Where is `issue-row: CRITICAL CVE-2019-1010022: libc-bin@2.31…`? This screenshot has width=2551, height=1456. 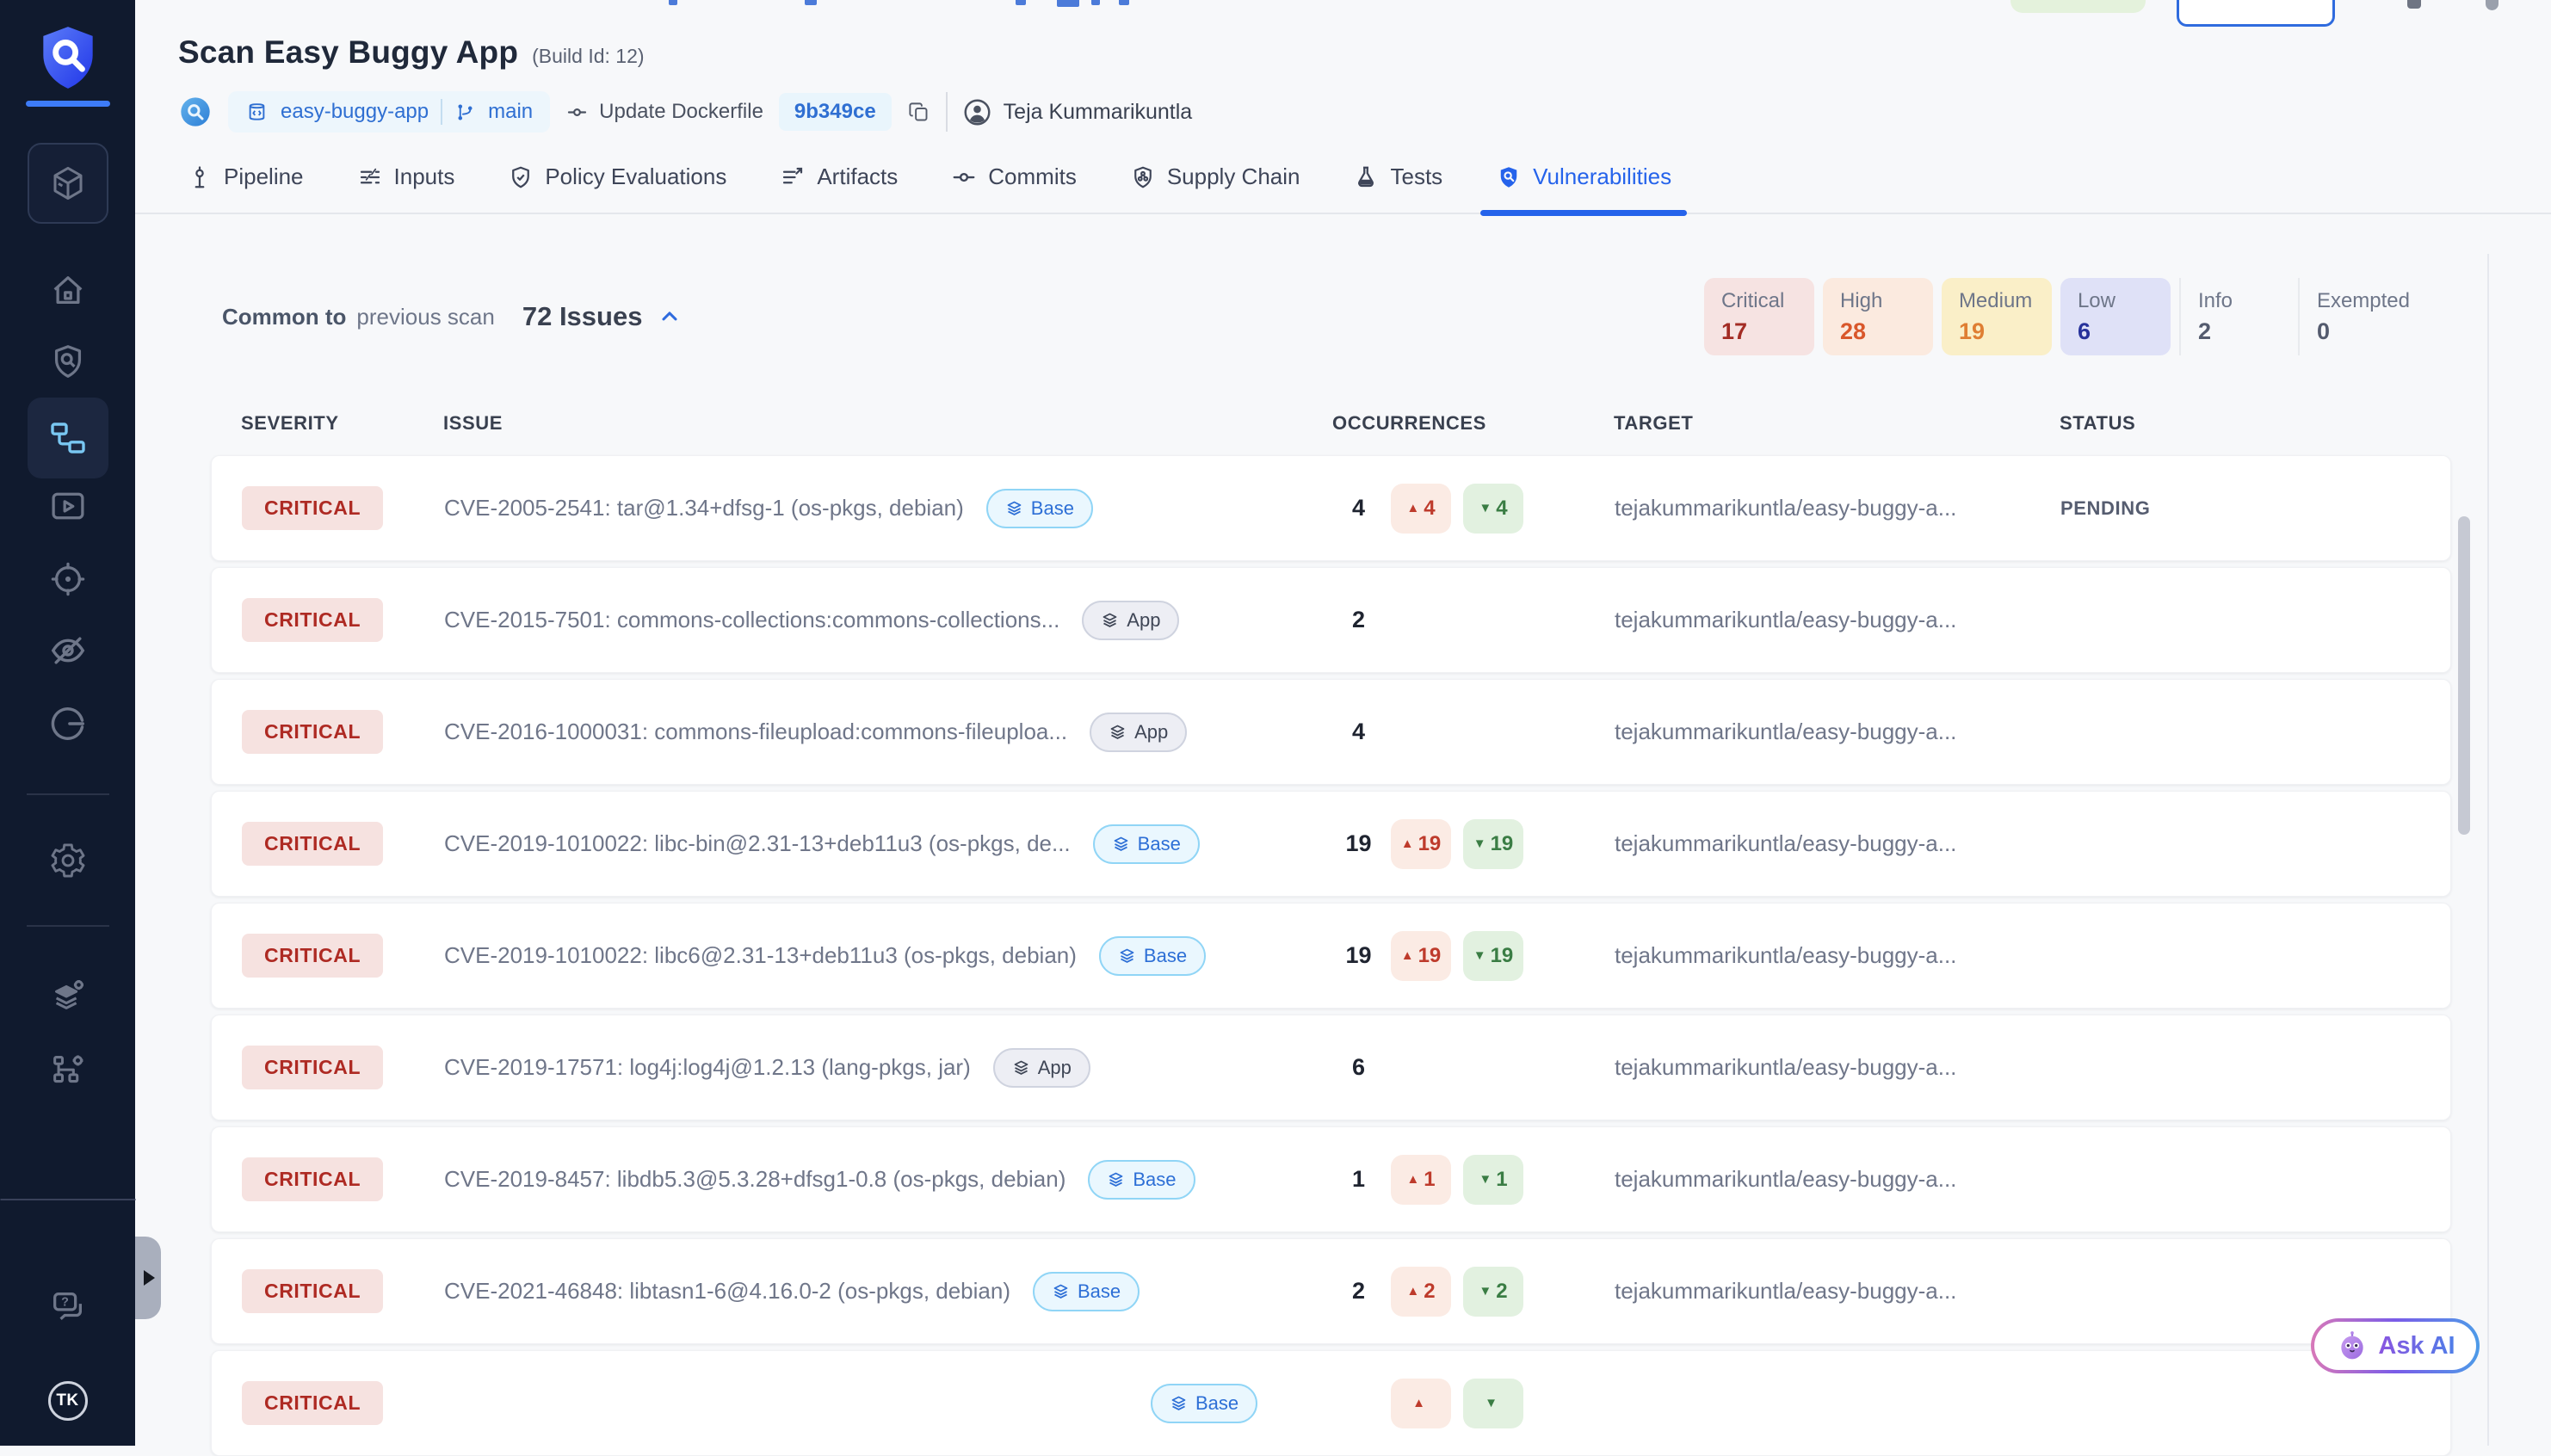
issue-row: CRITICAL CVE-2019-1010022: libc-bin@2.31… is located at coordinates (1331, 844).